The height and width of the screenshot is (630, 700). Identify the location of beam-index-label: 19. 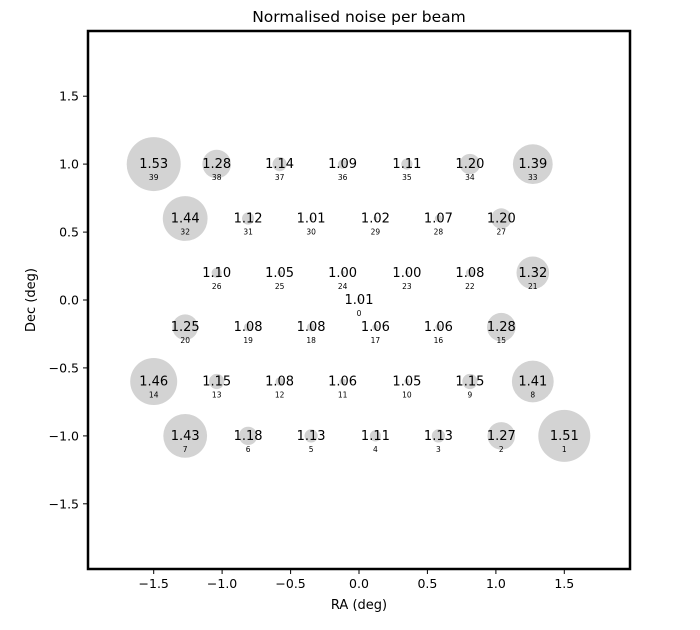
(248, 340).